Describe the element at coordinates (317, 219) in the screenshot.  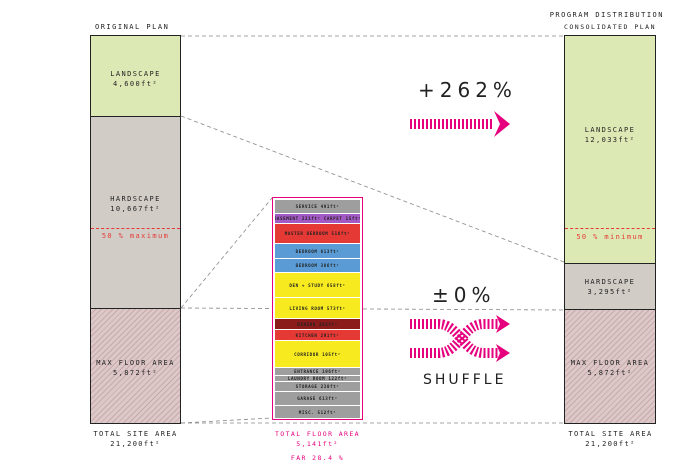
I see `stack-row: BASEMENT 221ft² CARPET 15ft²` at that location.